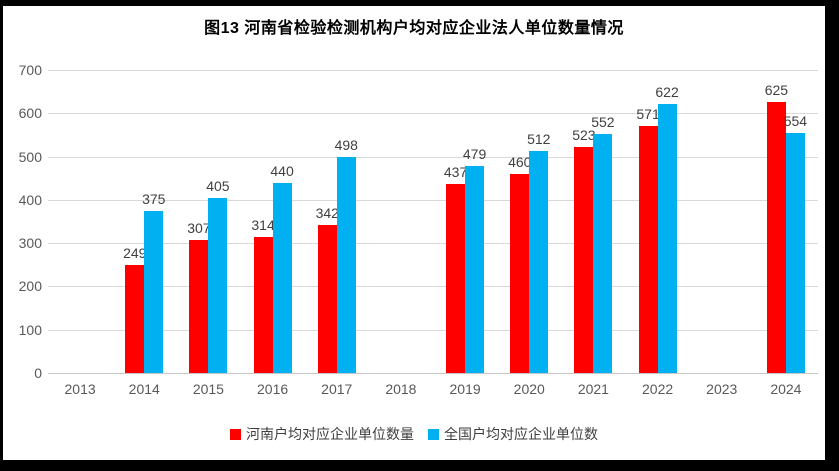 Image resolution: width=839 pixels, height=471 pixels. What do you see at coordinates (658, 389) in the screenshot?
I see `x-axis-label: 2022` at bounding box center [658, 389].